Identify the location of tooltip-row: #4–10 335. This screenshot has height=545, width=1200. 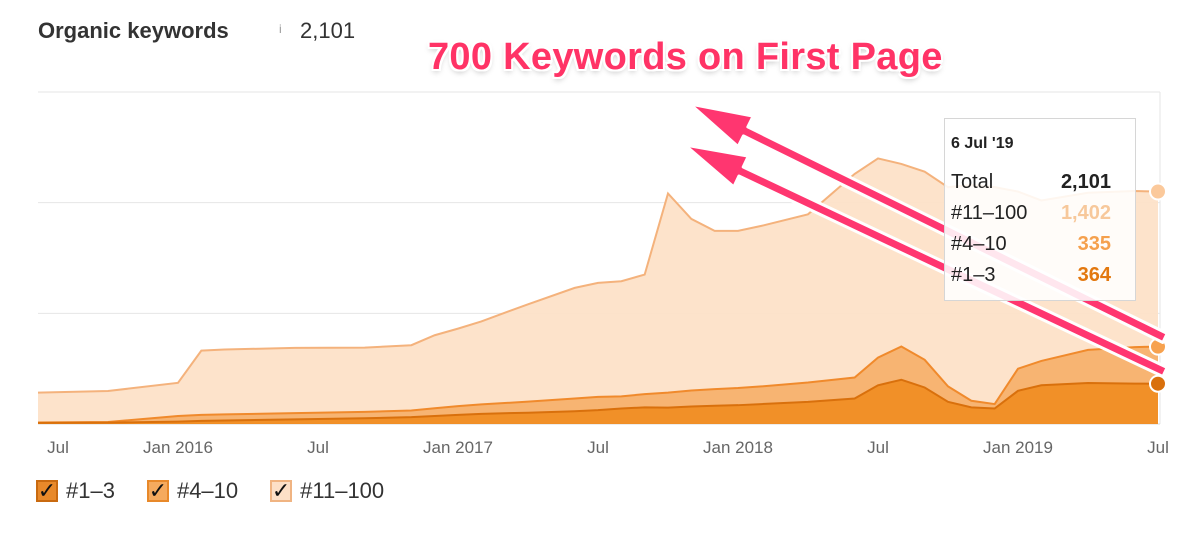
(1031, 248).